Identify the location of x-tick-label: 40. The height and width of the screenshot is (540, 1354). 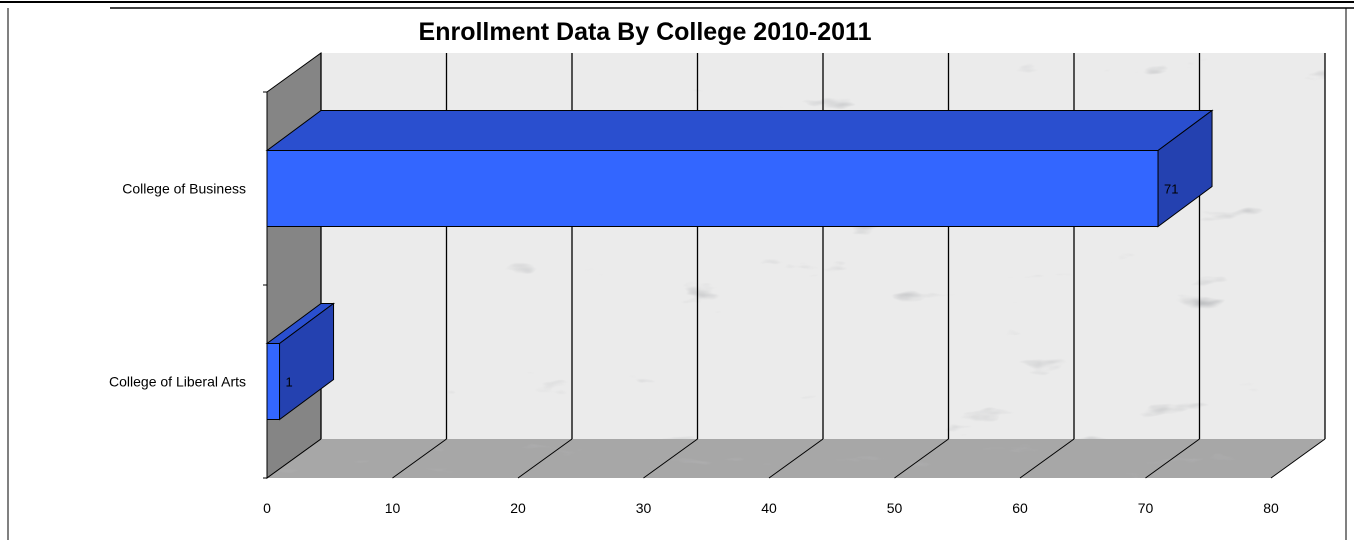
(769, 508).